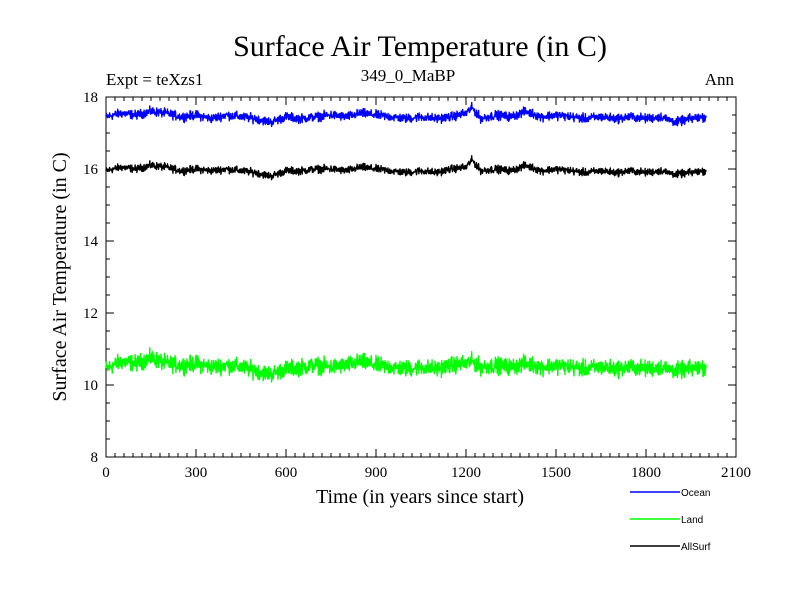 Image resolution: width=800 pixels, height=600 pixels. I want to click on y-tick-label: 16, so click(91, 170).